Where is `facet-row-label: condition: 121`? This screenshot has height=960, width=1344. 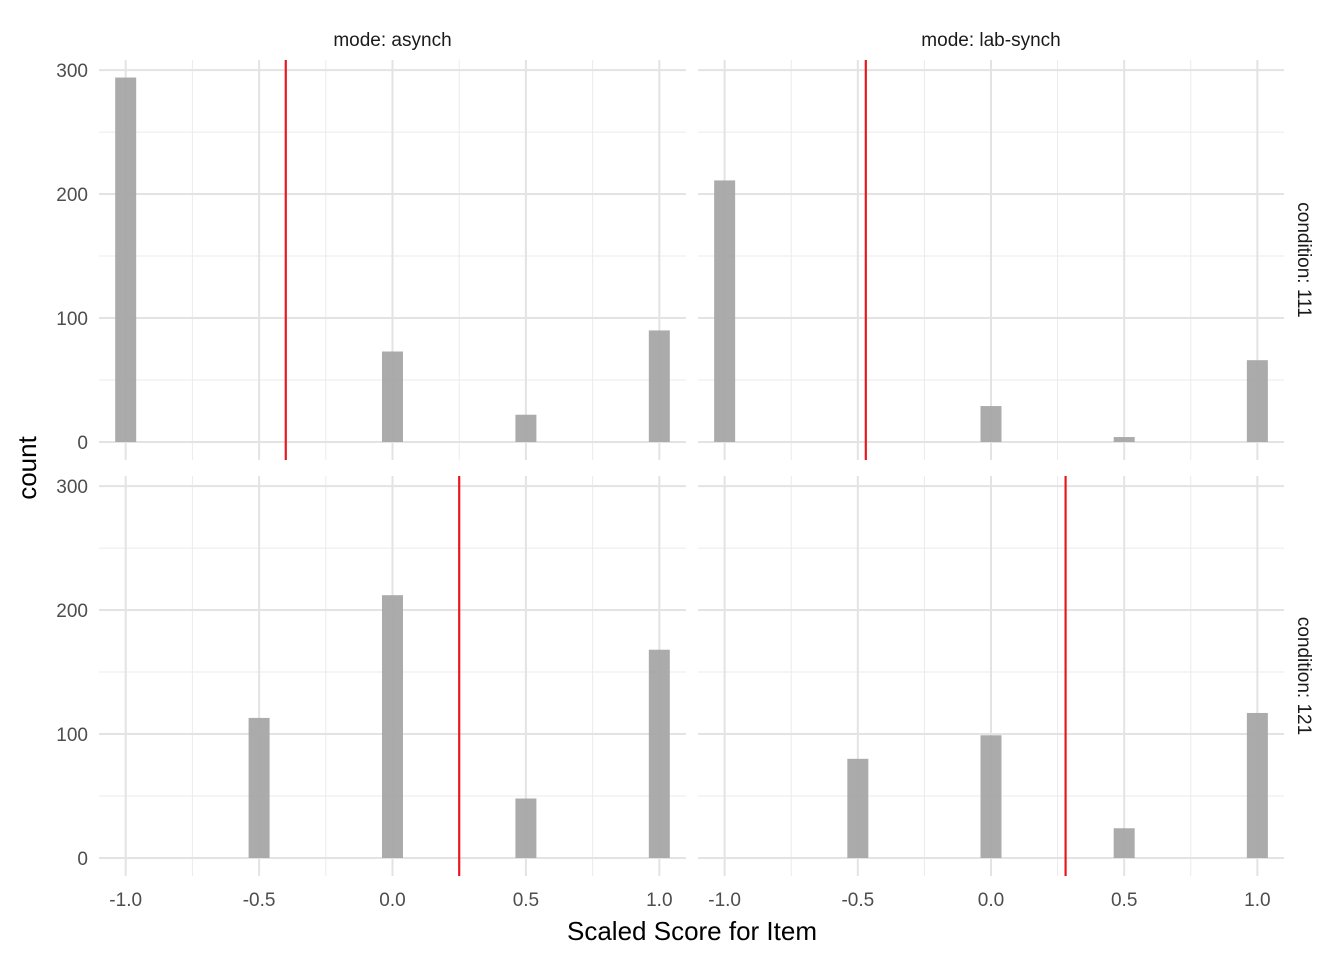 facet-row-label: condition: 121 is located at coordinates (1303, 676).